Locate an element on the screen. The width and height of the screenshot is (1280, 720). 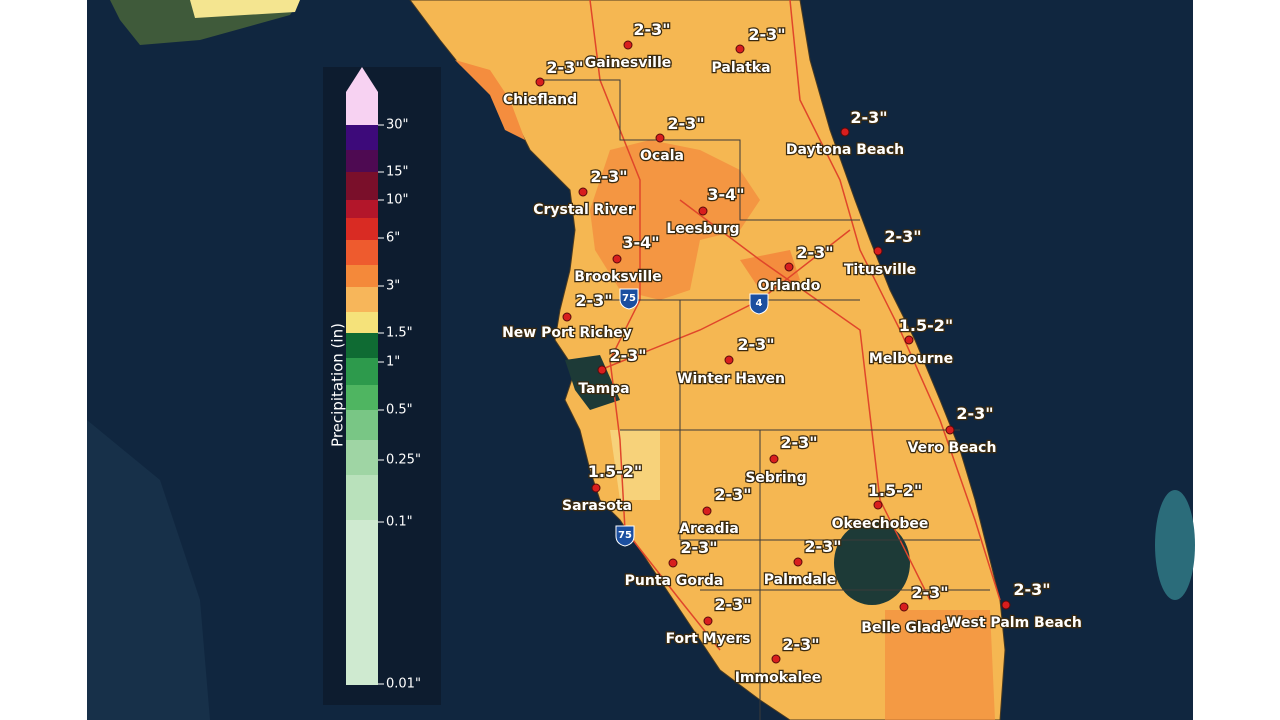
city-name: Fort Myers is located at coordinates (708, 639).